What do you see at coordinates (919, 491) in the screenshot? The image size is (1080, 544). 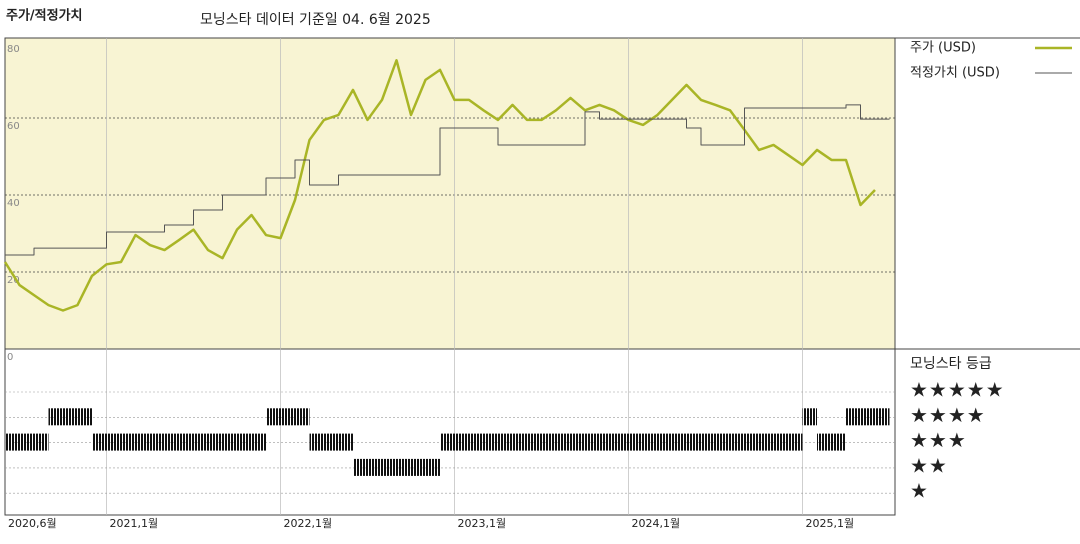 I see `rating-legend: ★` at bounding box center [919, 491].